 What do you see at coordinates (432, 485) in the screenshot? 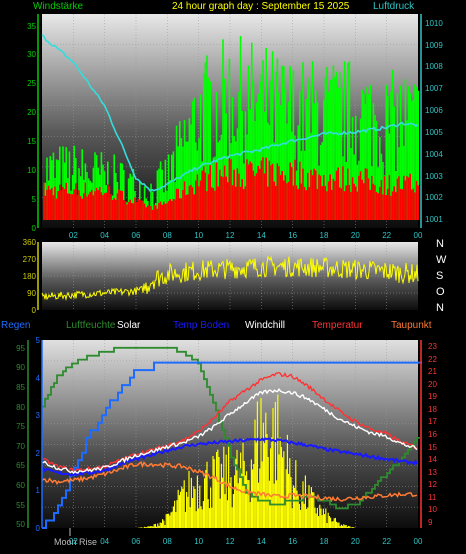
I see `temp-tick-label: 12` at bounding box center [432, 485].